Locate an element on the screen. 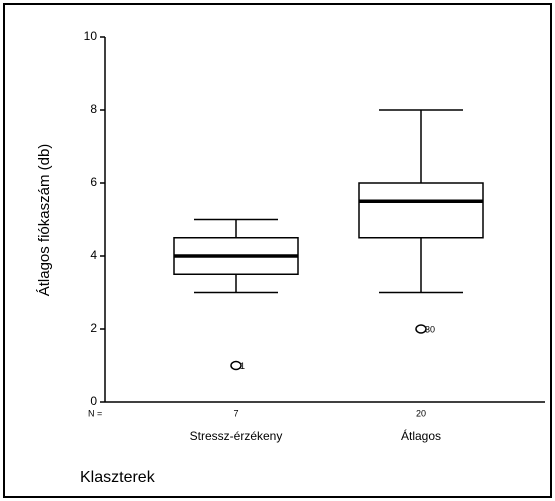 The width and height of the screenshot is (555, 501). y-tick-label: 10 is located at coordinates (91, 36).